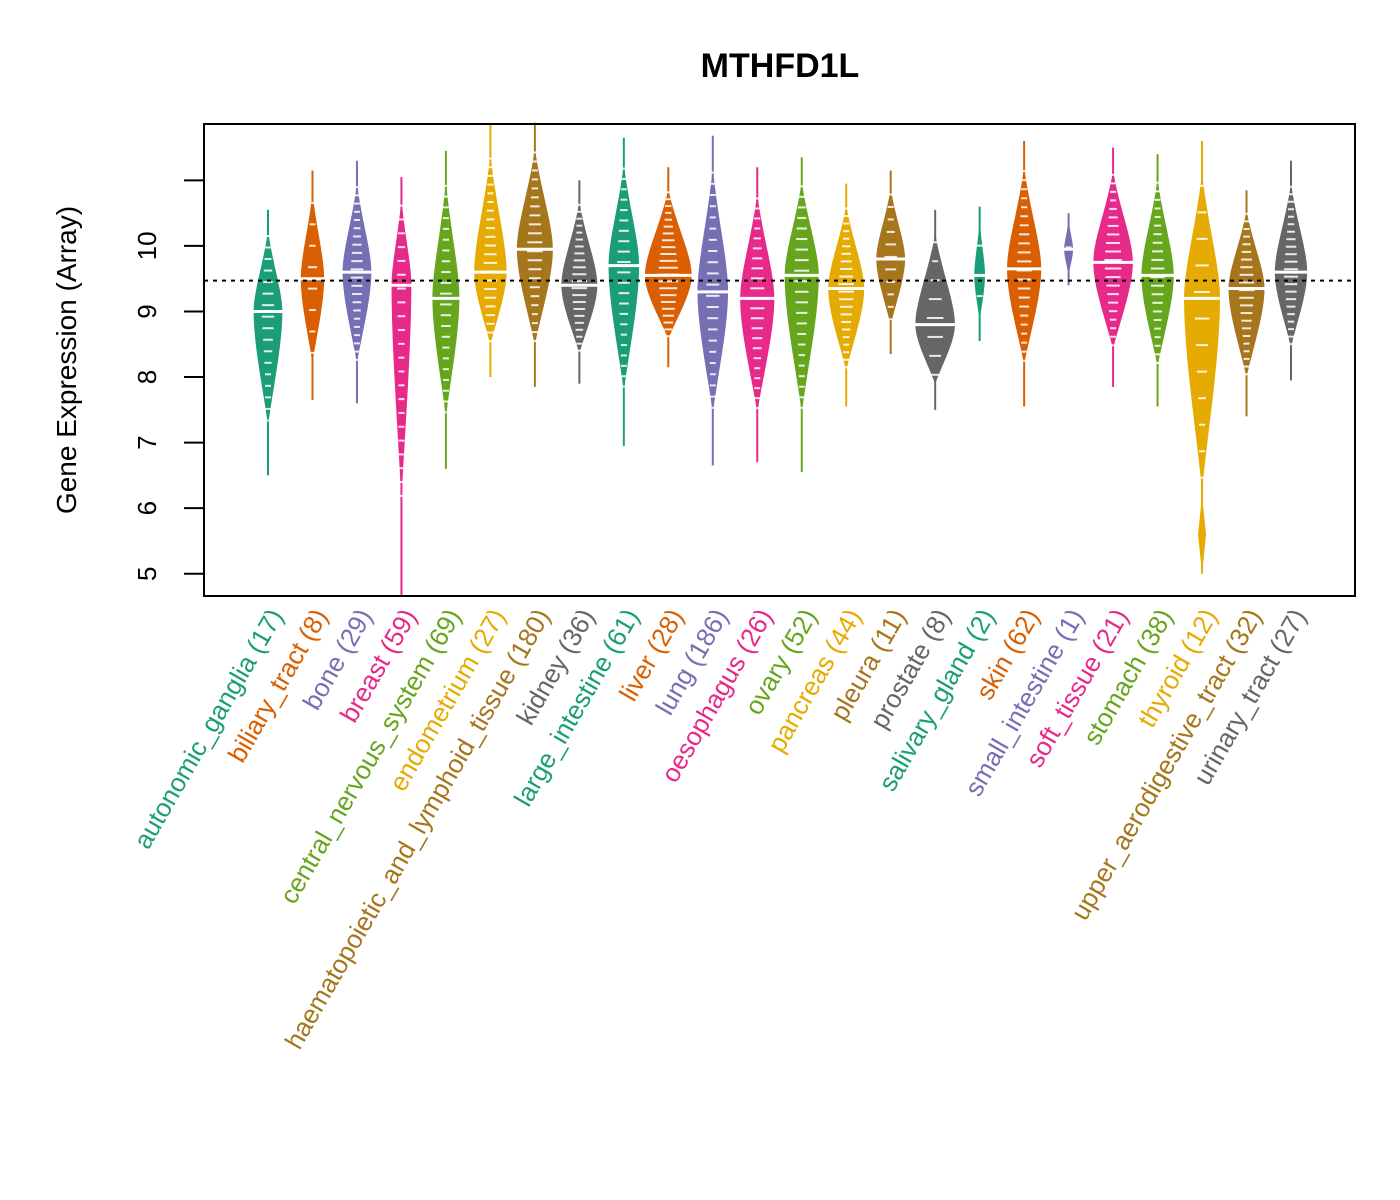  I want to click on violin-lung, so click(713, 300).